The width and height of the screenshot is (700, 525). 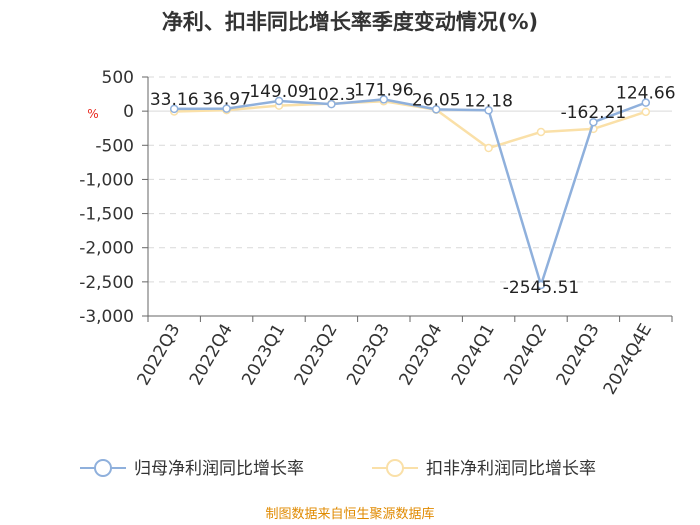 I want to click on data-label: 124.66, so click(x=645, y=94).